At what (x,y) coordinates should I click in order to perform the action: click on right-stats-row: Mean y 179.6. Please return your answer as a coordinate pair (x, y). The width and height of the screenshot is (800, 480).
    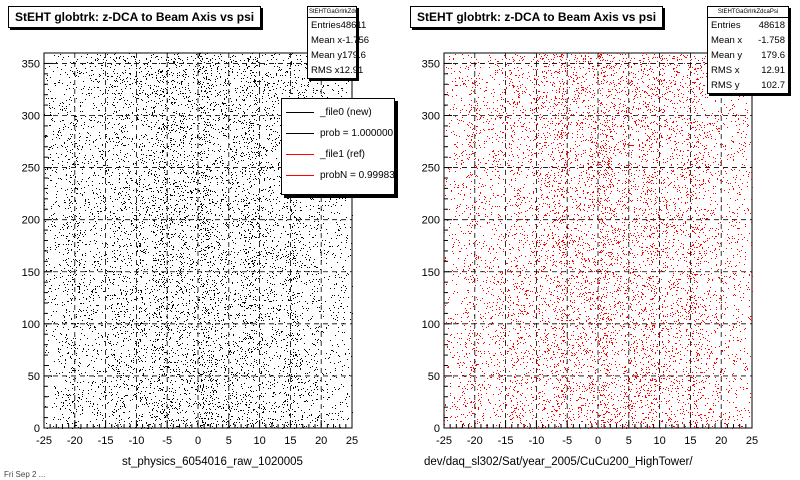
    Looking at the image, I should click on (748, 55).